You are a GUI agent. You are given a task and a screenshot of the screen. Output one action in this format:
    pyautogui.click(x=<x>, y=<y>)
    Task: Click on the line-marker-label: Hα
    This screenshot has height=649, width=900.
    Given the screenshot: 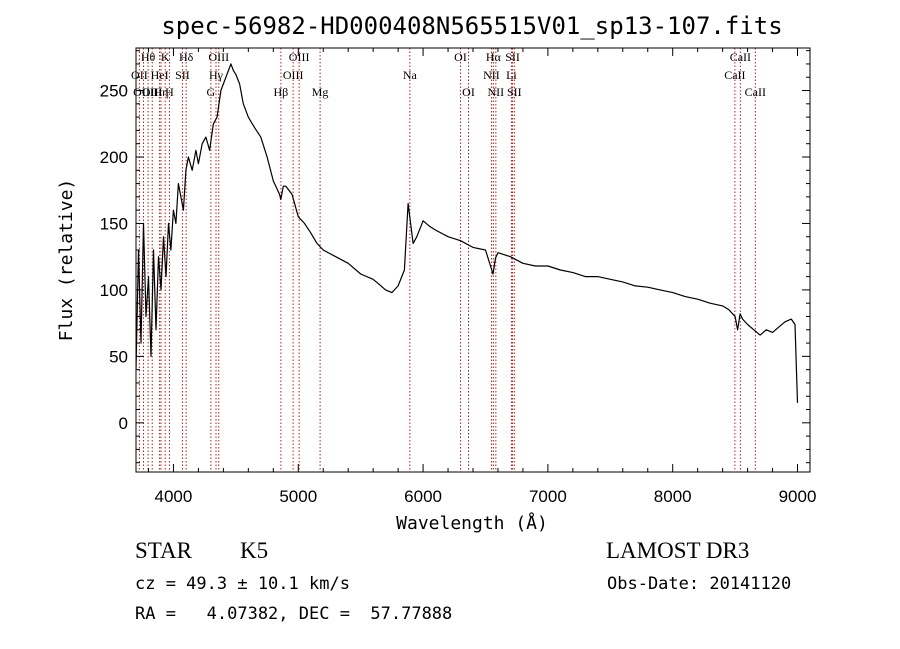 What is the action you would take?
    pyautogui.click(x=494, y=57)
    